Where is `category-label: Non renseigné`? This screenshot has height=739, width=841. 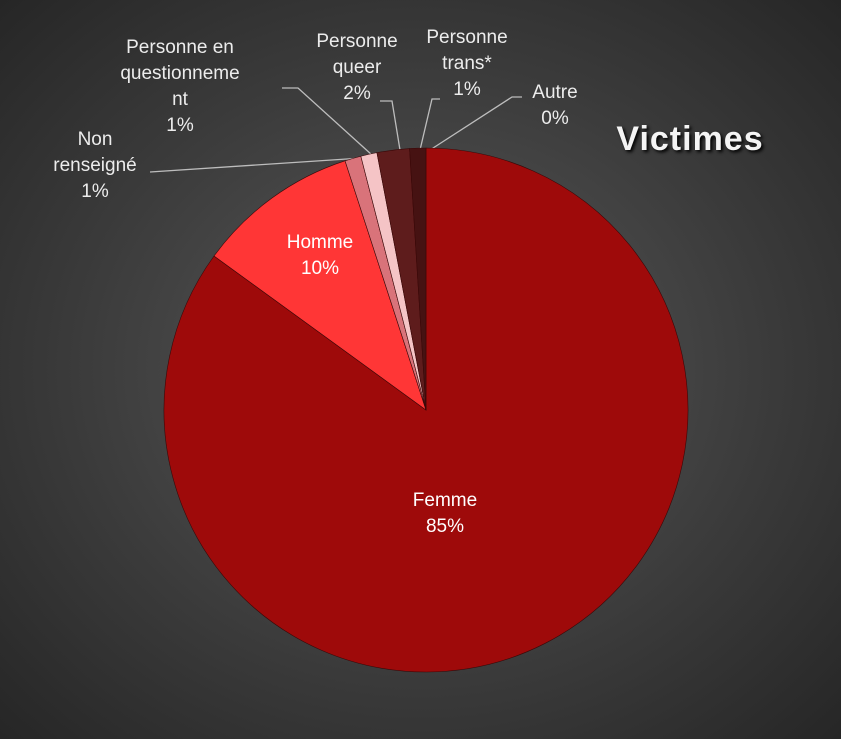
category-label: Non renseigné is located at coordinates (95, 152).